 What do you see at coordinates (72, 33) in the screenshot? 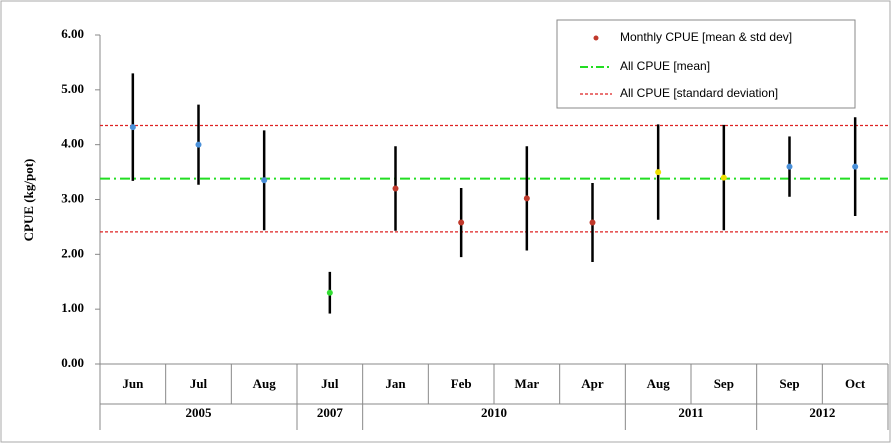
I see `y-tick-label: 6.00` at bounding box center [72, 33].